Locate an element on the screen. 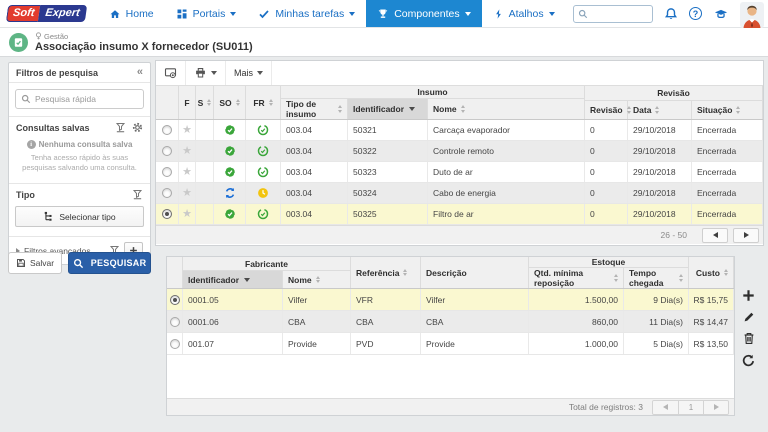 The image size is (768, 432). save-query-button: Salvar is located at coordinates (35, 263).